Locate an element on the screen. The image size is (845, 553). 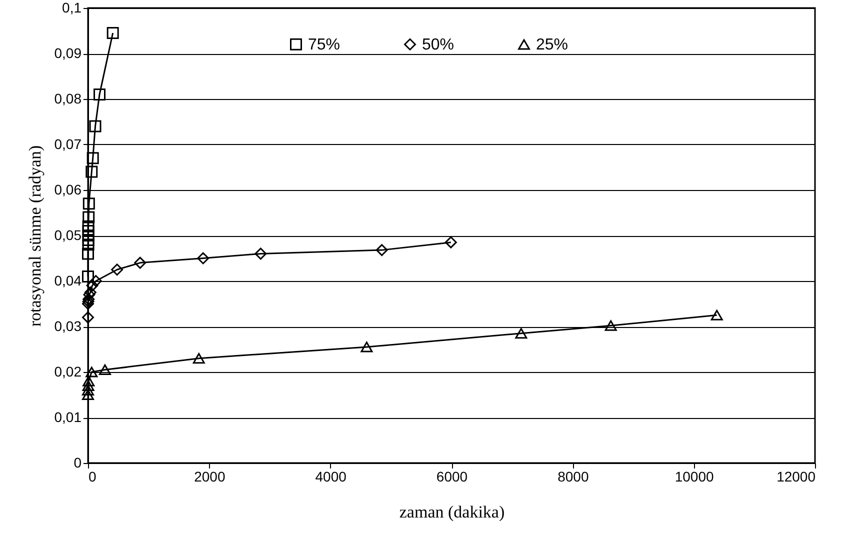
legend-label: 25% is located at coordinates (552, 45).